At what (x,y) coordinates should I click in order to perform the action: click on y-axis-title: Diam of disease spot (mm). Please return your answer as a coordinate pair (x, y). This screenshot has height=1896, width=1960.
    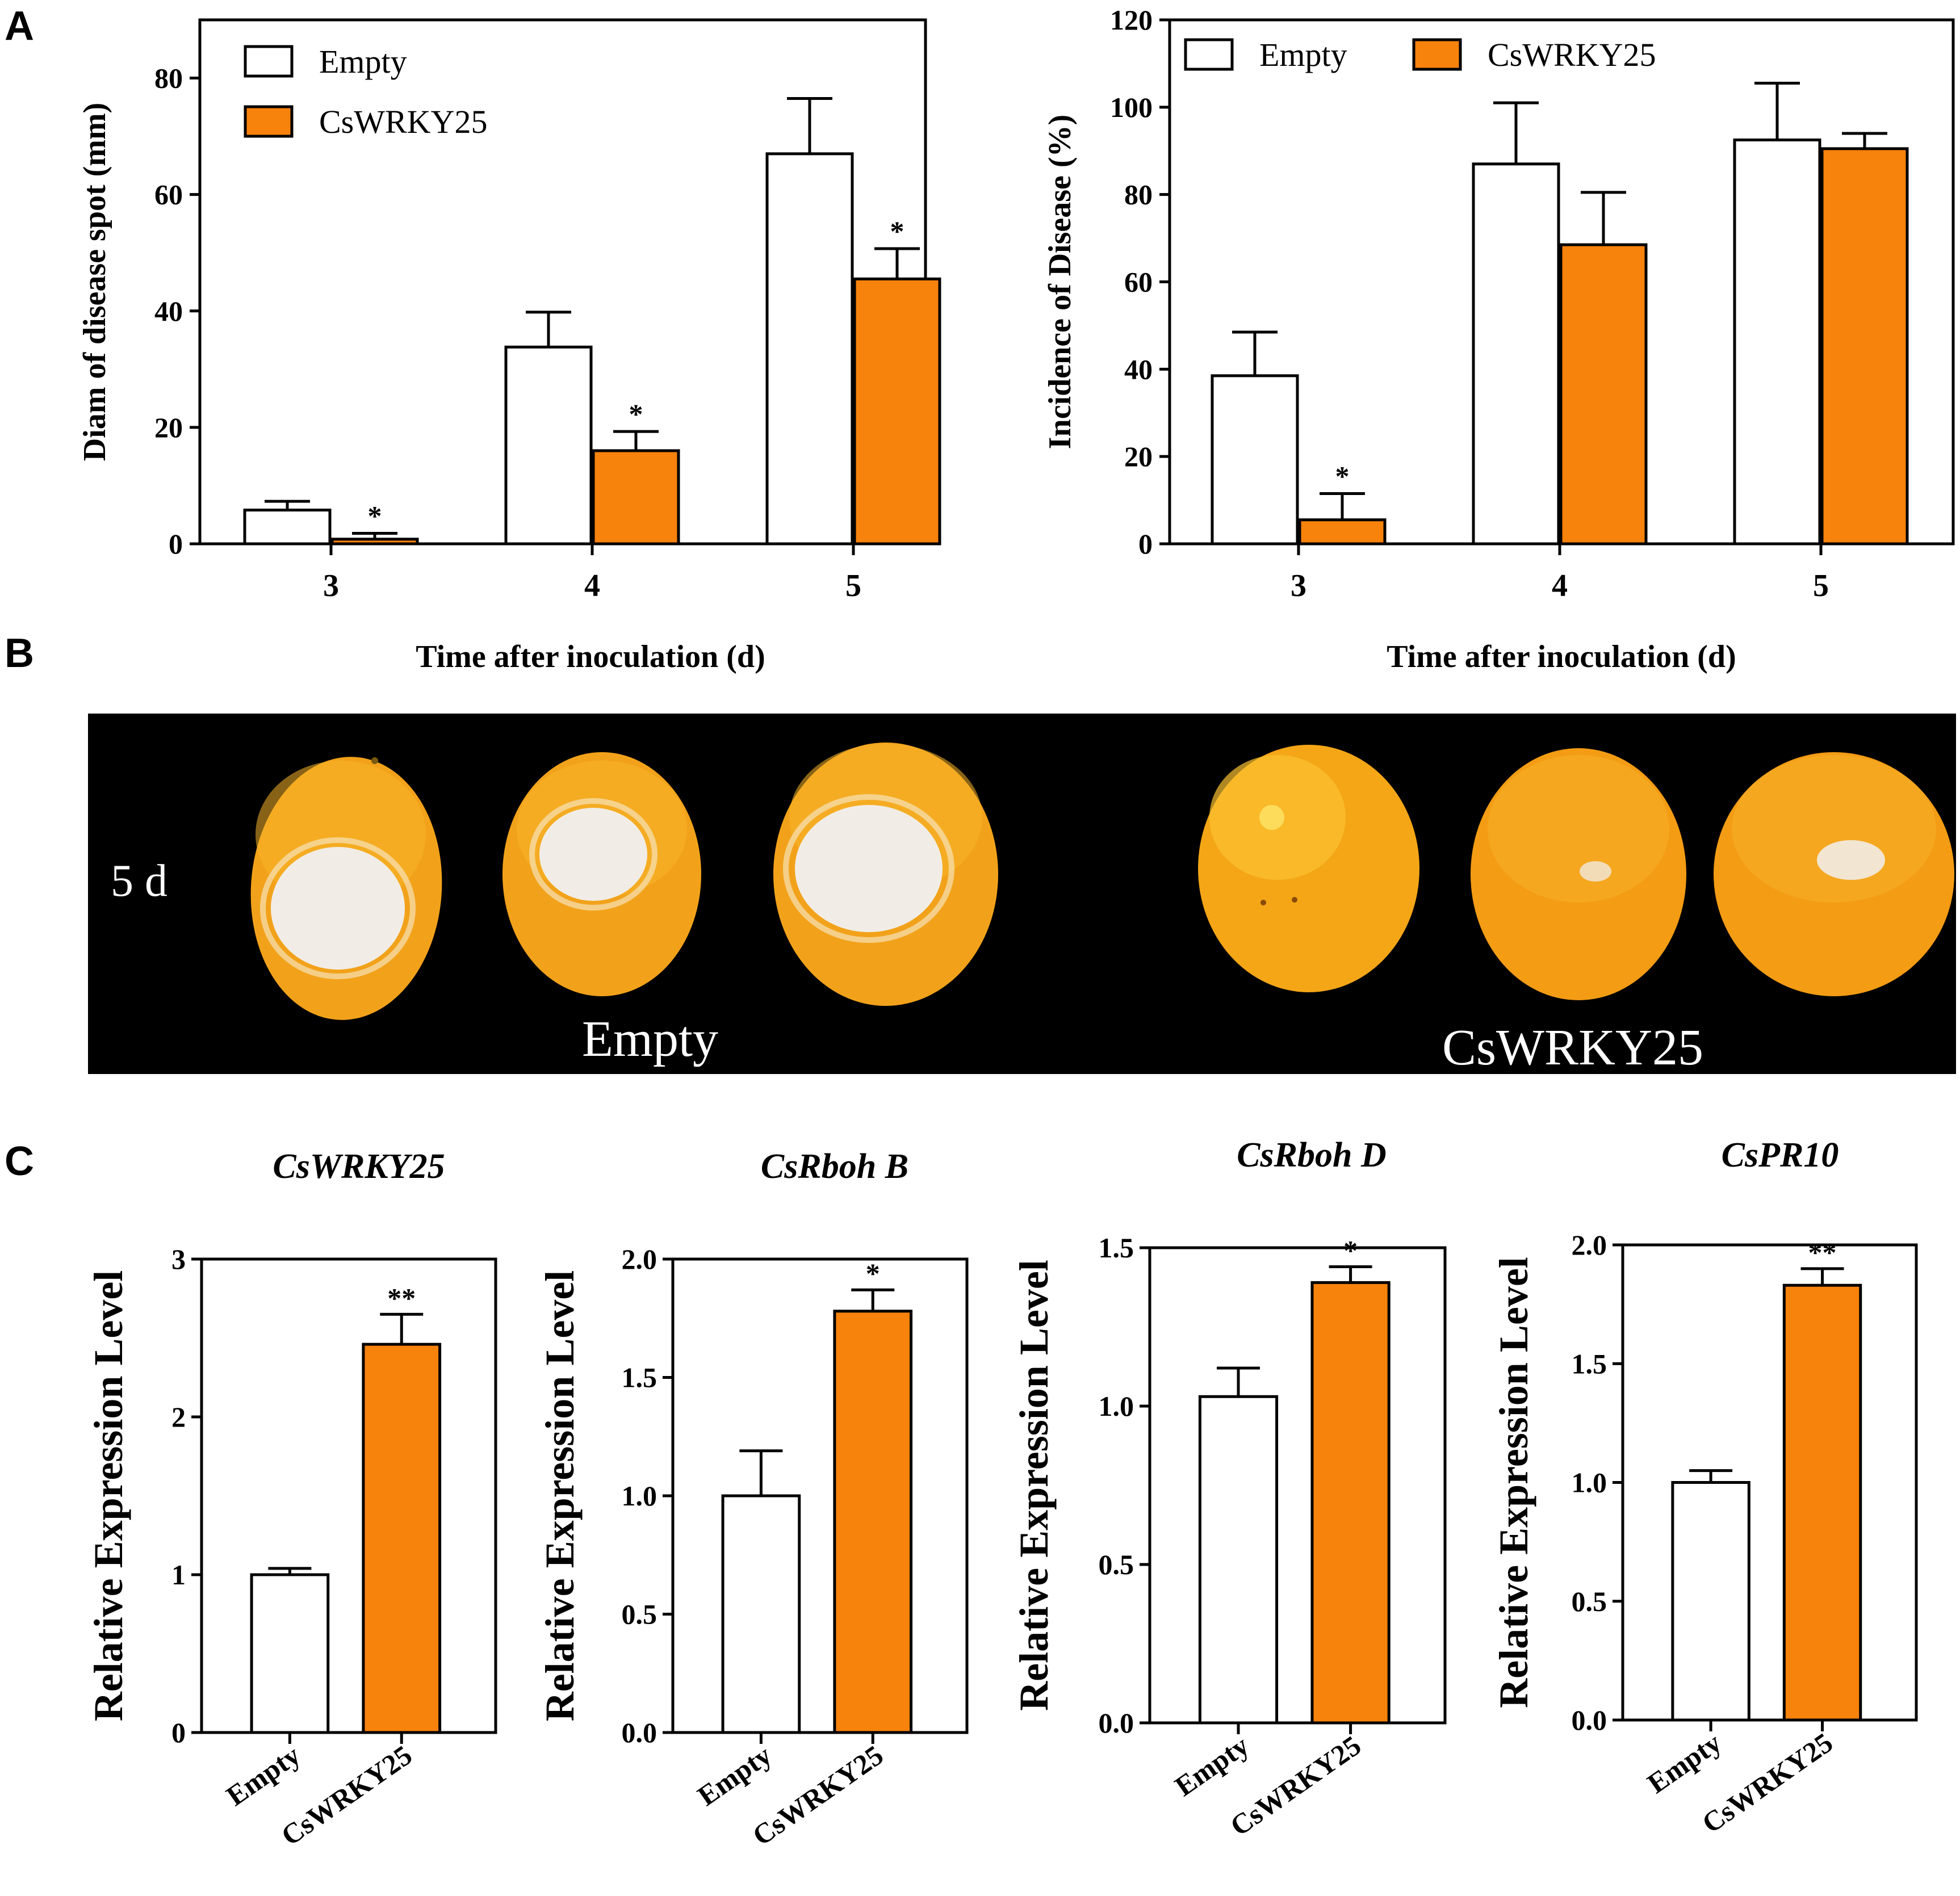
    Looking at the image, I should click on (94, 282).